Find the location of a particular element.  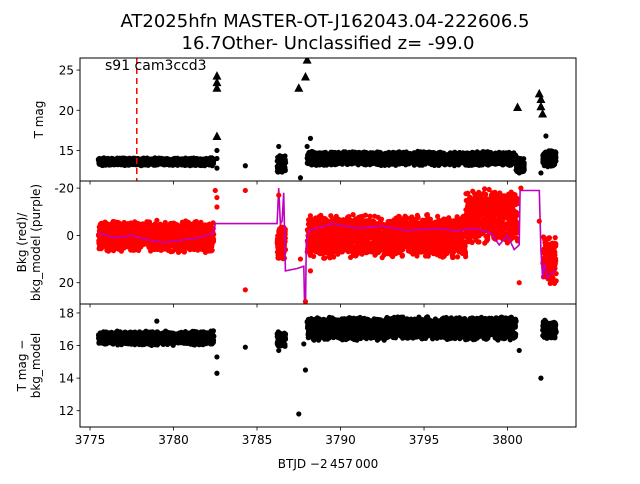

chart-title-line-1: AT2025hfn MASTER-OT-J162043.04-222606.5 is located at coordinates (324, 21).